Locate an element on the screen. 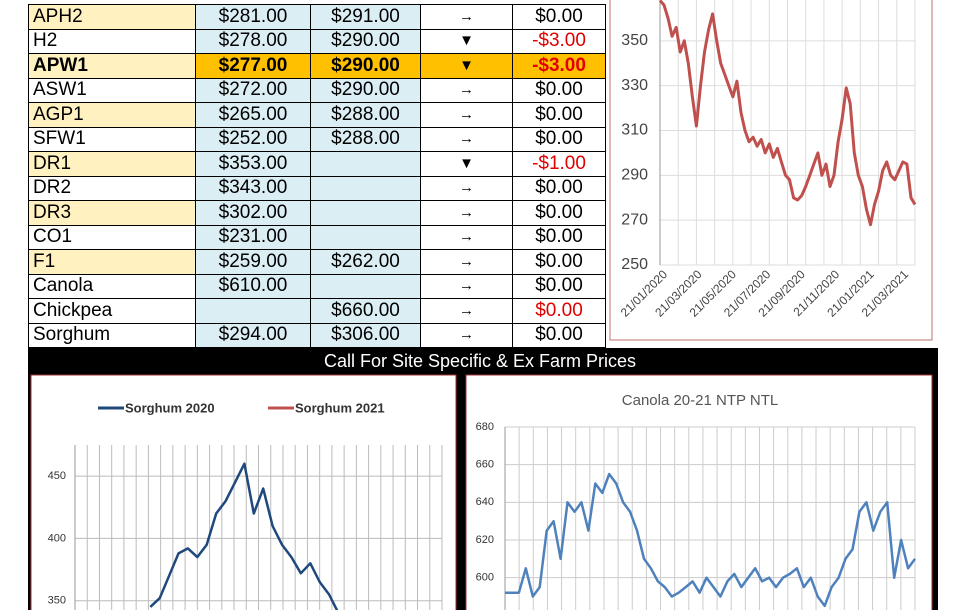  y-tick-label: 370 is located at coordinates (634, 2).